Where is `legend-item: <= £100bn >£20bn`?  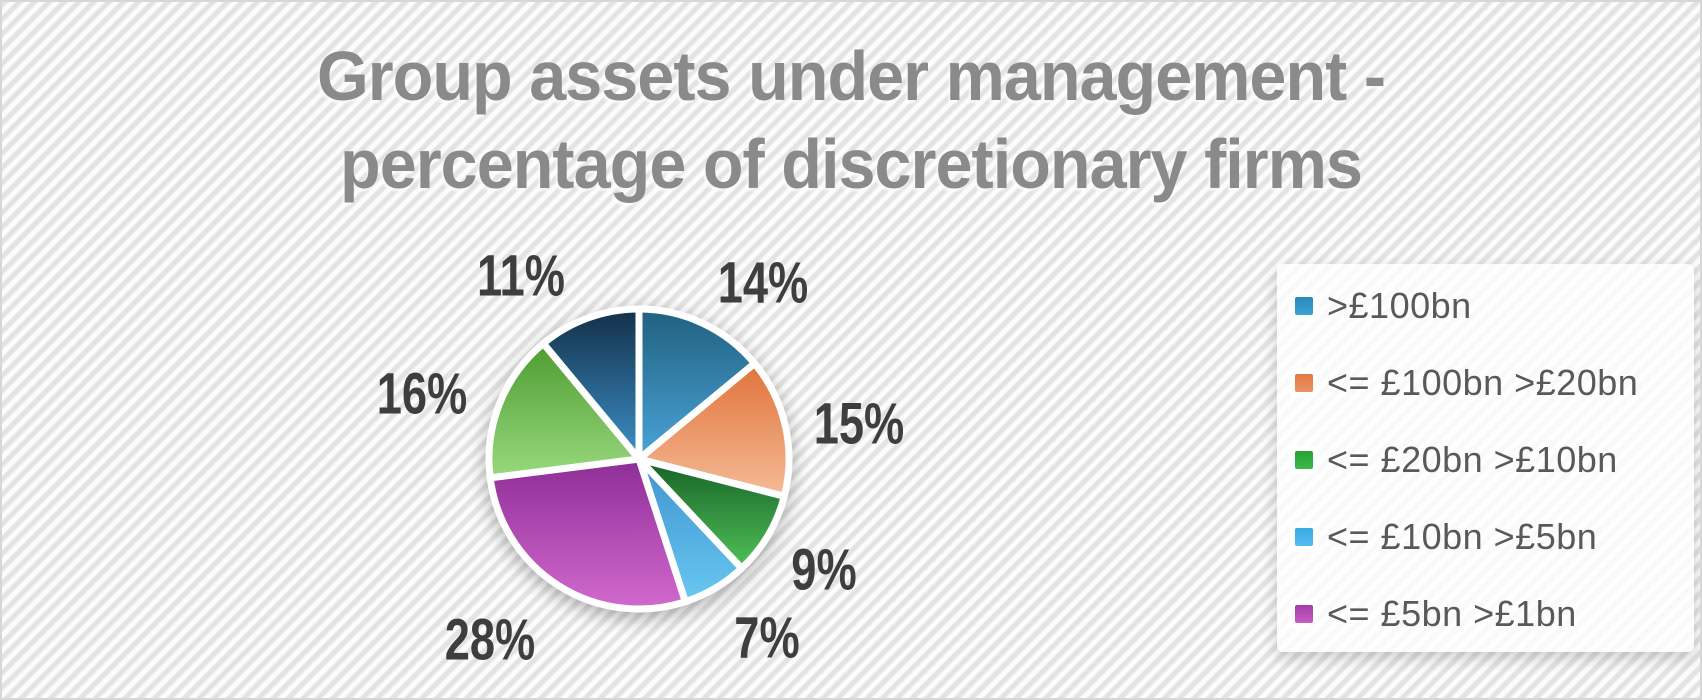
legend-item: <= £100bn >£20bn is located at coordinates (1494, 383).